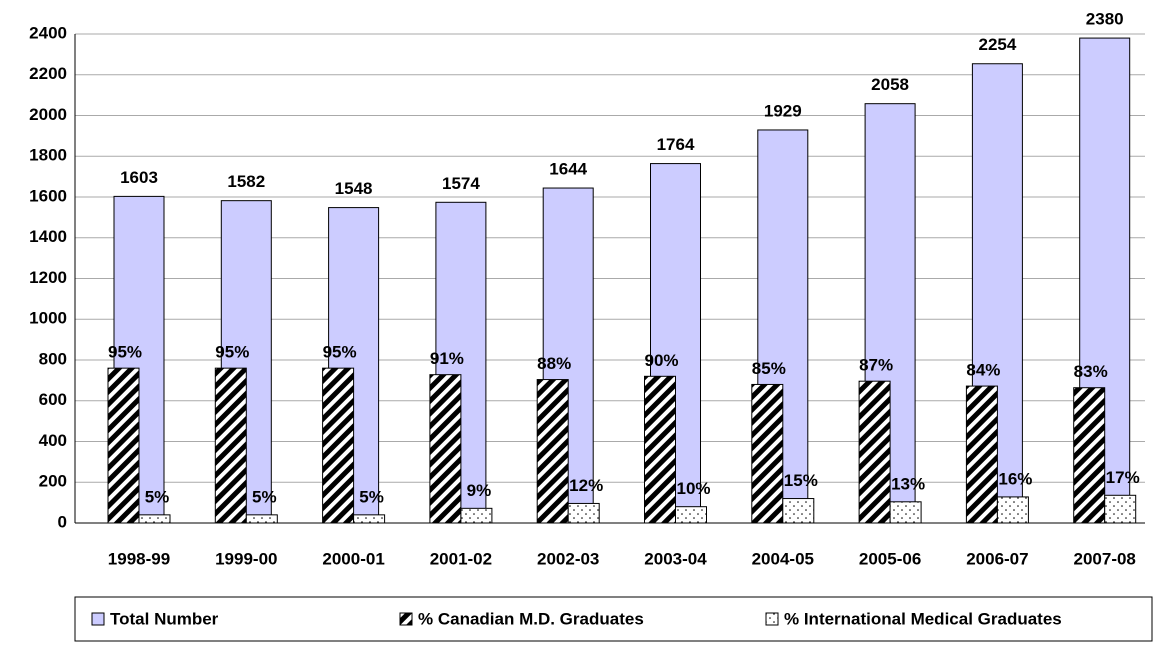  What do you see at coordinates (461, 558) in the screenshot?
I see `x-tick-label: 2001-02` at bounding box center [461, 558].